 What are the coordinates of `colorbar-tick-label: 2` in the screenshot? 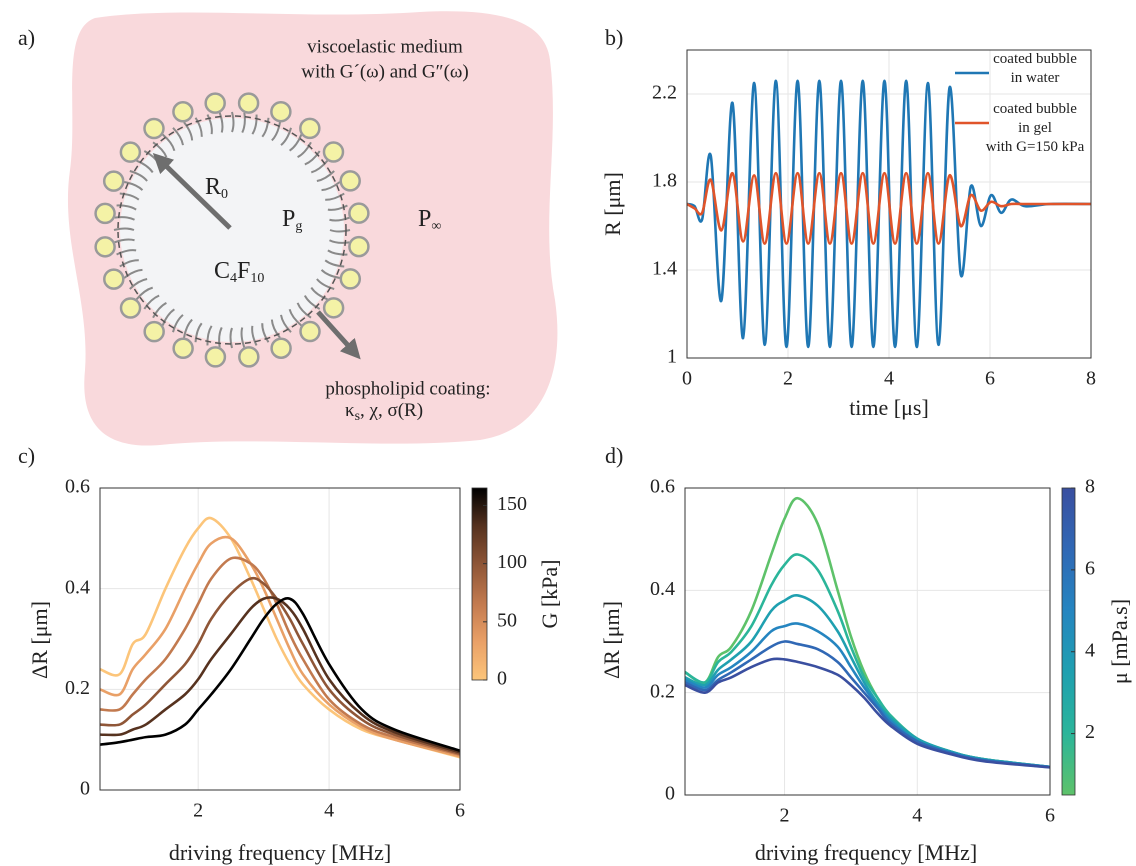 It's located at (1090, 732).